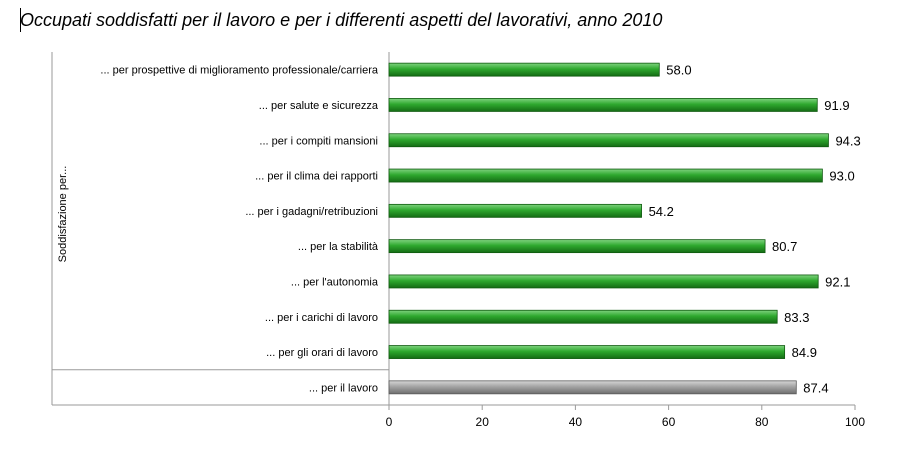 The width and height of the screenshot is (904, 464). I want to click on value-label: 58.0, so click(678, 70).